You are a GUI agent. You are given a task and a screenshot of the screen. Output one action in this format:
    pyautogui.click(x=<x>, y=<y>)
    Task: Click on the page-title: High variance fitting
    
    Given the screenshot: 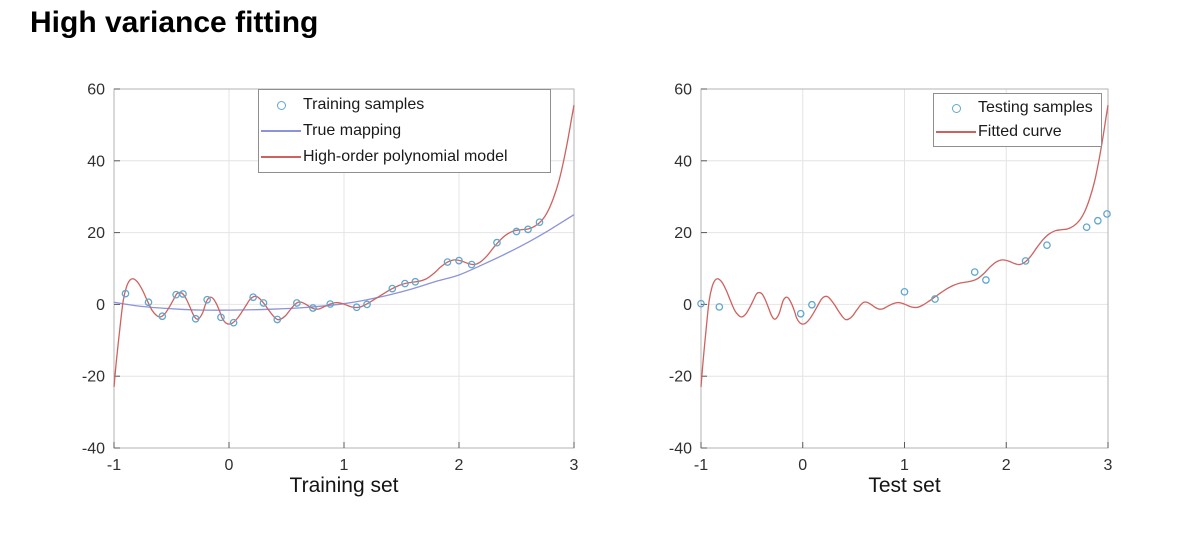 What is the action you would take?
    pyautogui.click(x=174, y=22)
    